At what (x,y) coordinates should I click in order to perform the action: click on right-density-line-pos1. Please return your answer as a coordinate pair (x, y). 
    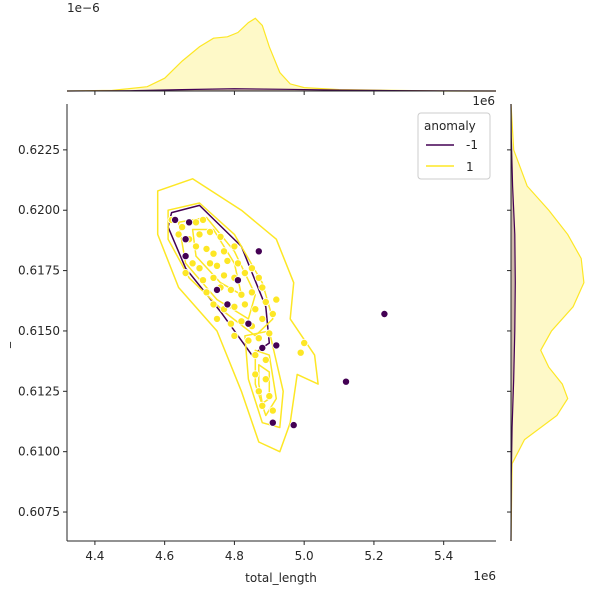
    Looking at the image, I should click on (547, 322).